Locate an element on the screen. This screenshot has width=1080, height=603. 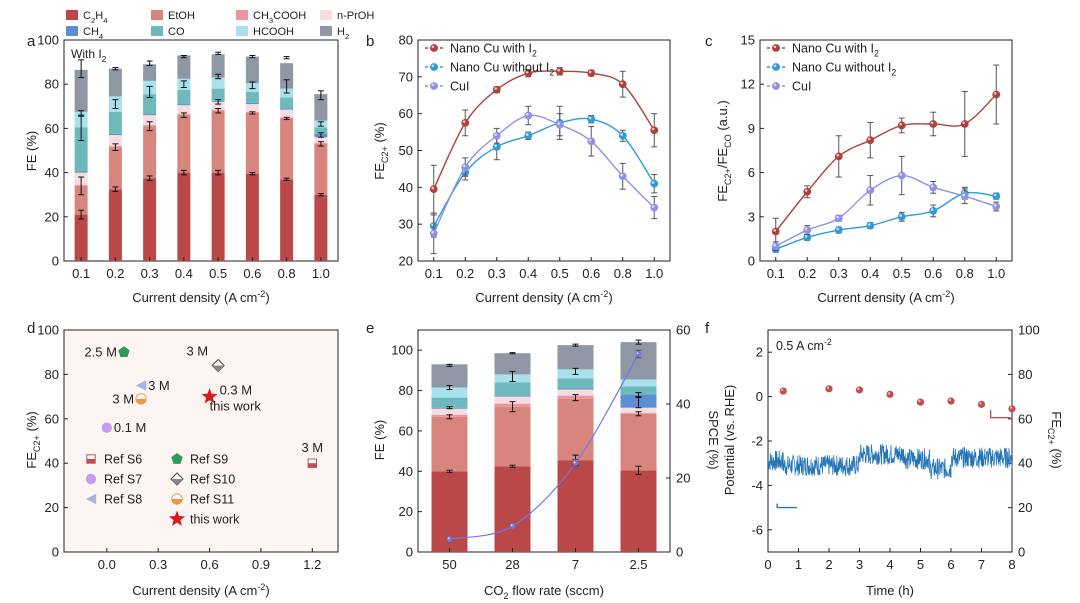
legend-swatch-C2H4 is located at coordinates (72, 15).